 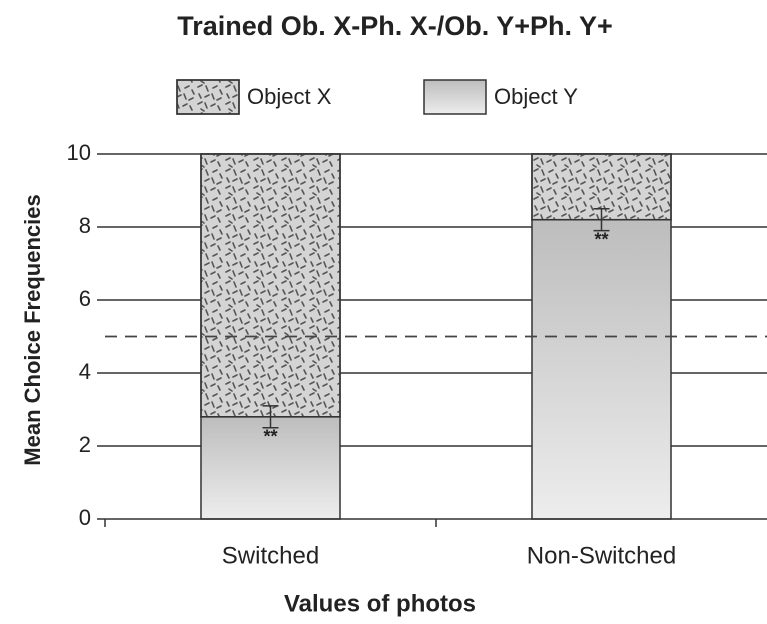 I want to click on bar-pattern, so click(x=270, y=285).